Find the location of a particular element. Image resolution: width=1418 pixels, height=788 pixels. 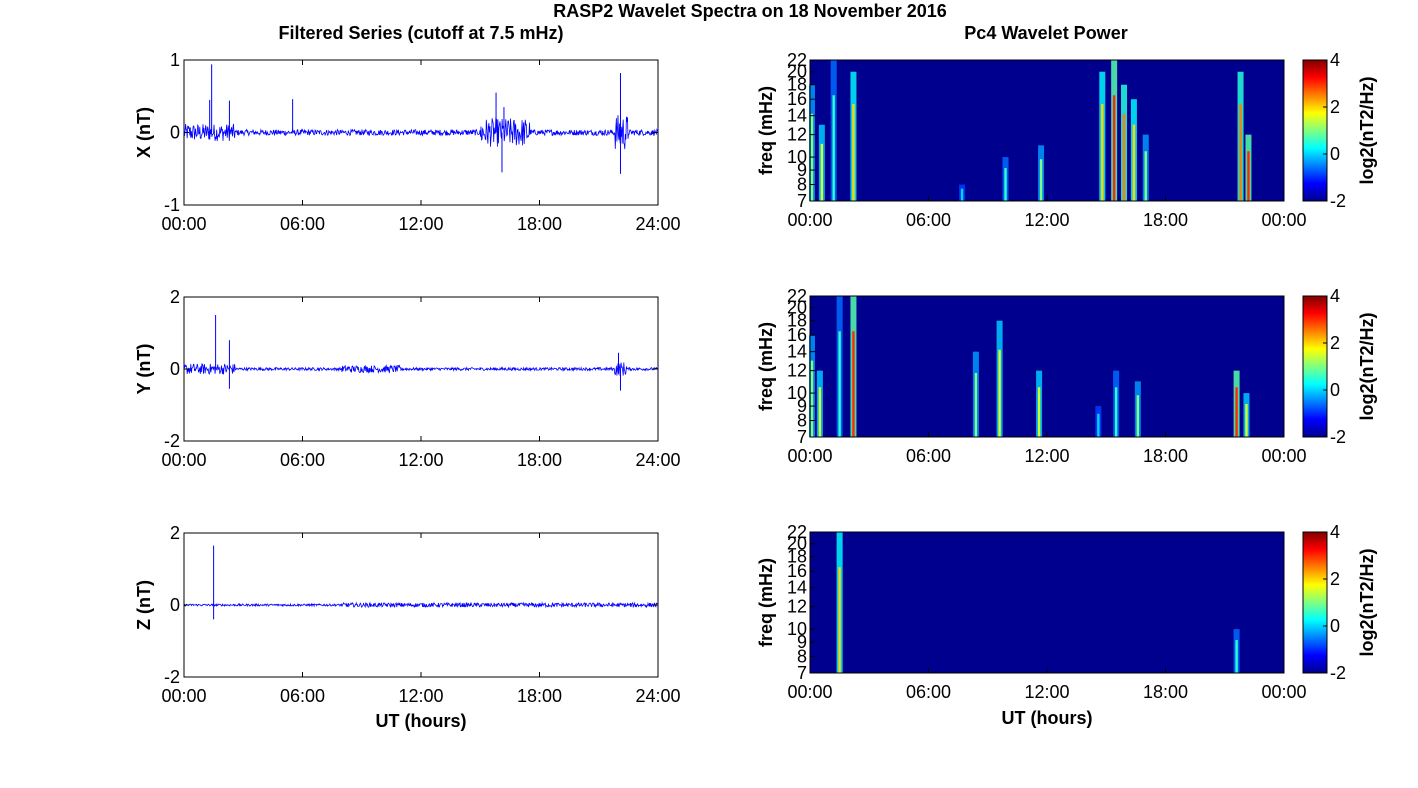

series-panel-1: 00:00 06:00 12:00 18:00 24:00 -1 0 1 X (nT) is located at coordinates (407, 142).